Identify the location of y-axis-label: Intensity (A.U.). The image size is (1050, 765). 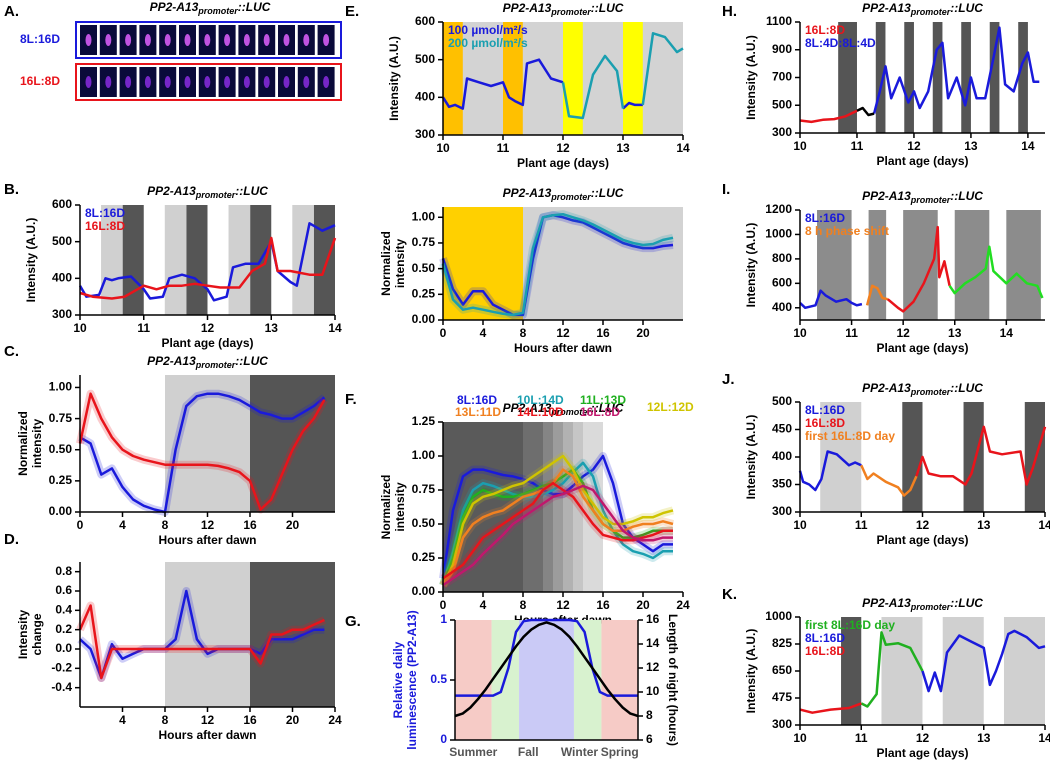
(751, 77).